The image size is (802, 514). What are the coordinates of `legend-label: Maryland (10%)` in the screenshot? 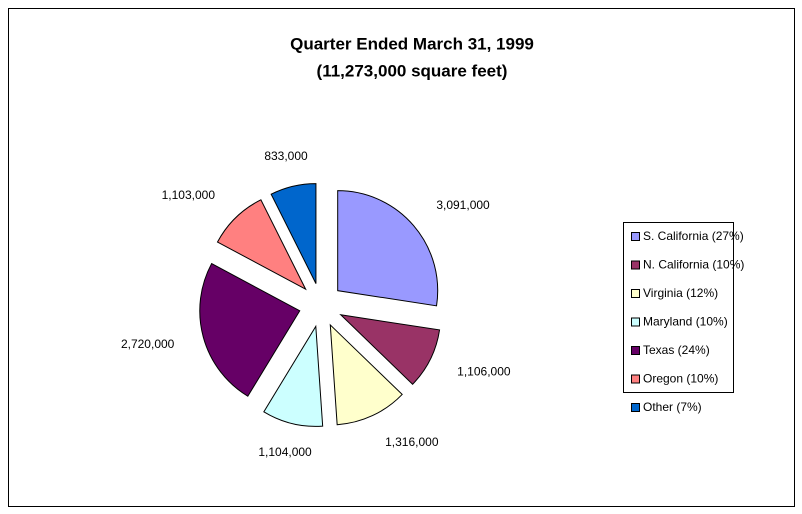 It's located at (685, 322).